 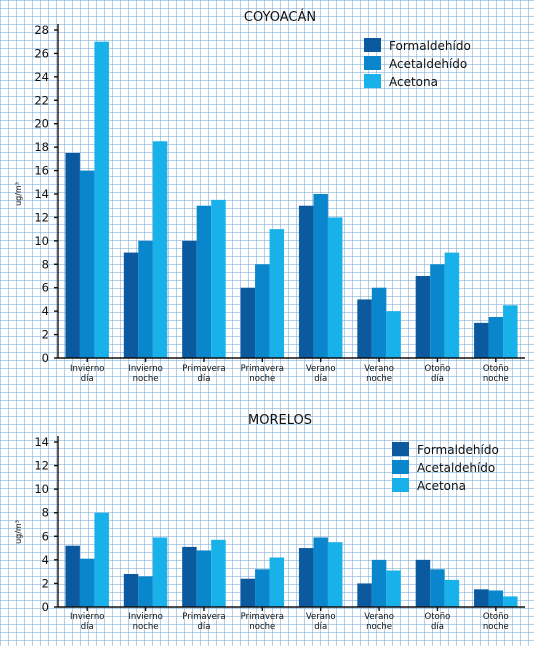 I want to click on y-tick-label: 20, so click(x=41, y=124).